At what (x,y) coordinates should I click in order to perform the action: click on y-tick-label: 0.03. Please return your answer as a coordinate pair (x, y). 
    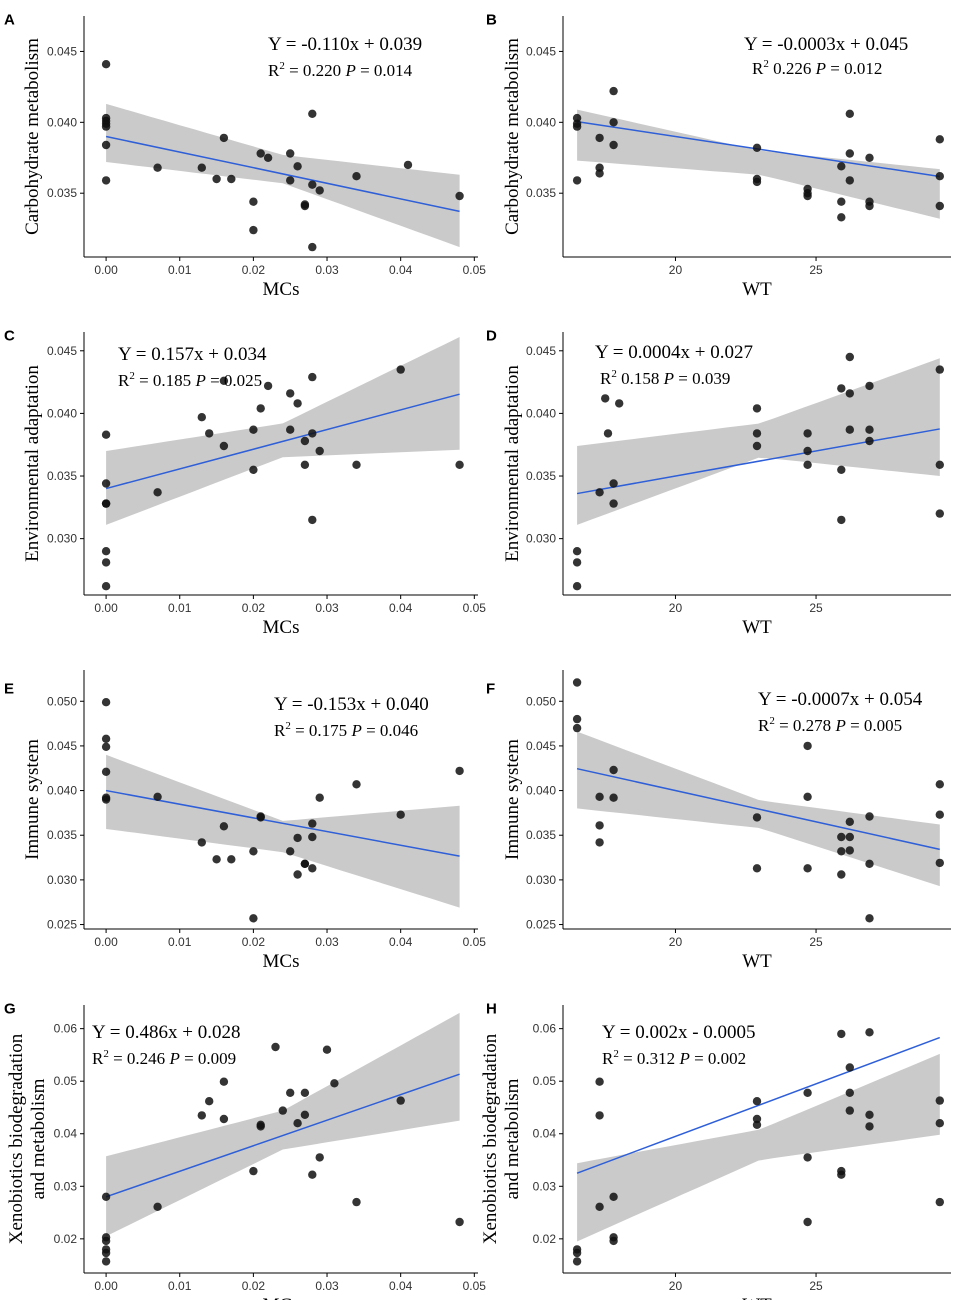
    Looking at the image, I should click on (66, 1186).